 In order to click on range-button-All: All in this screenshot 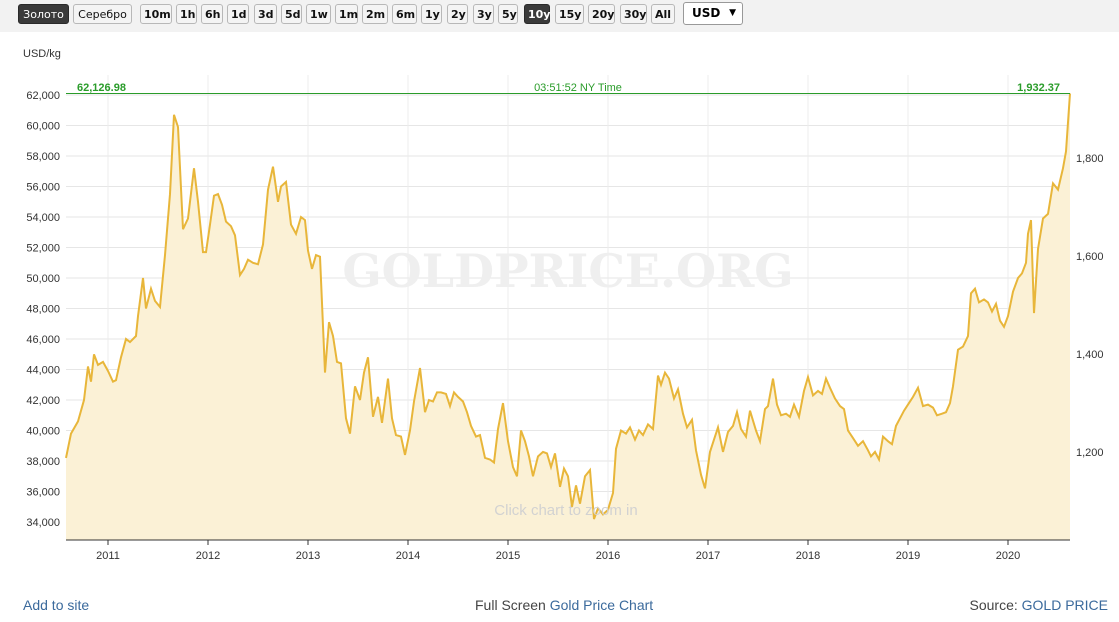, I will do `click(663, 14)`.